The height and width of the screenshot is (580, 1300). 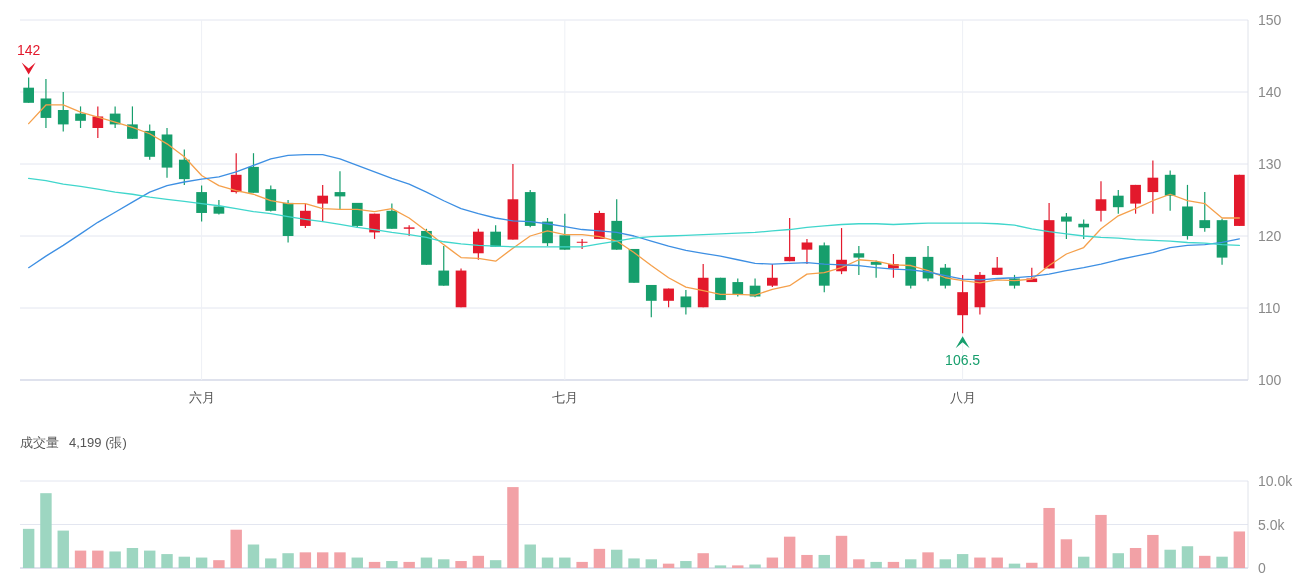 I want to click on y-tick-label: 130, so click(x=1270, y=164).